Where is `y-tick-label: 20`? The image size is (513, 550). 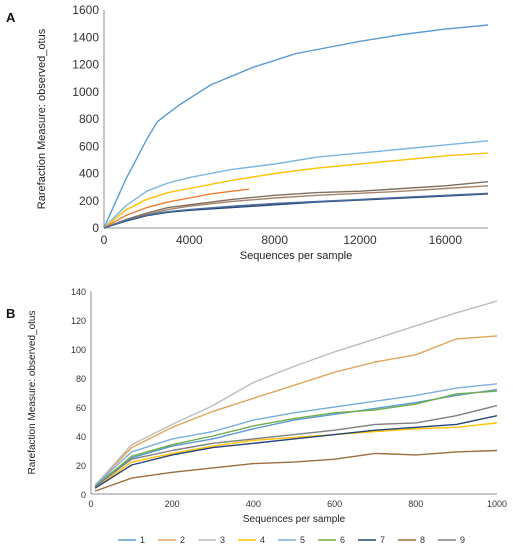 y-tick-label: 20 is located at coordinates (81, 466).